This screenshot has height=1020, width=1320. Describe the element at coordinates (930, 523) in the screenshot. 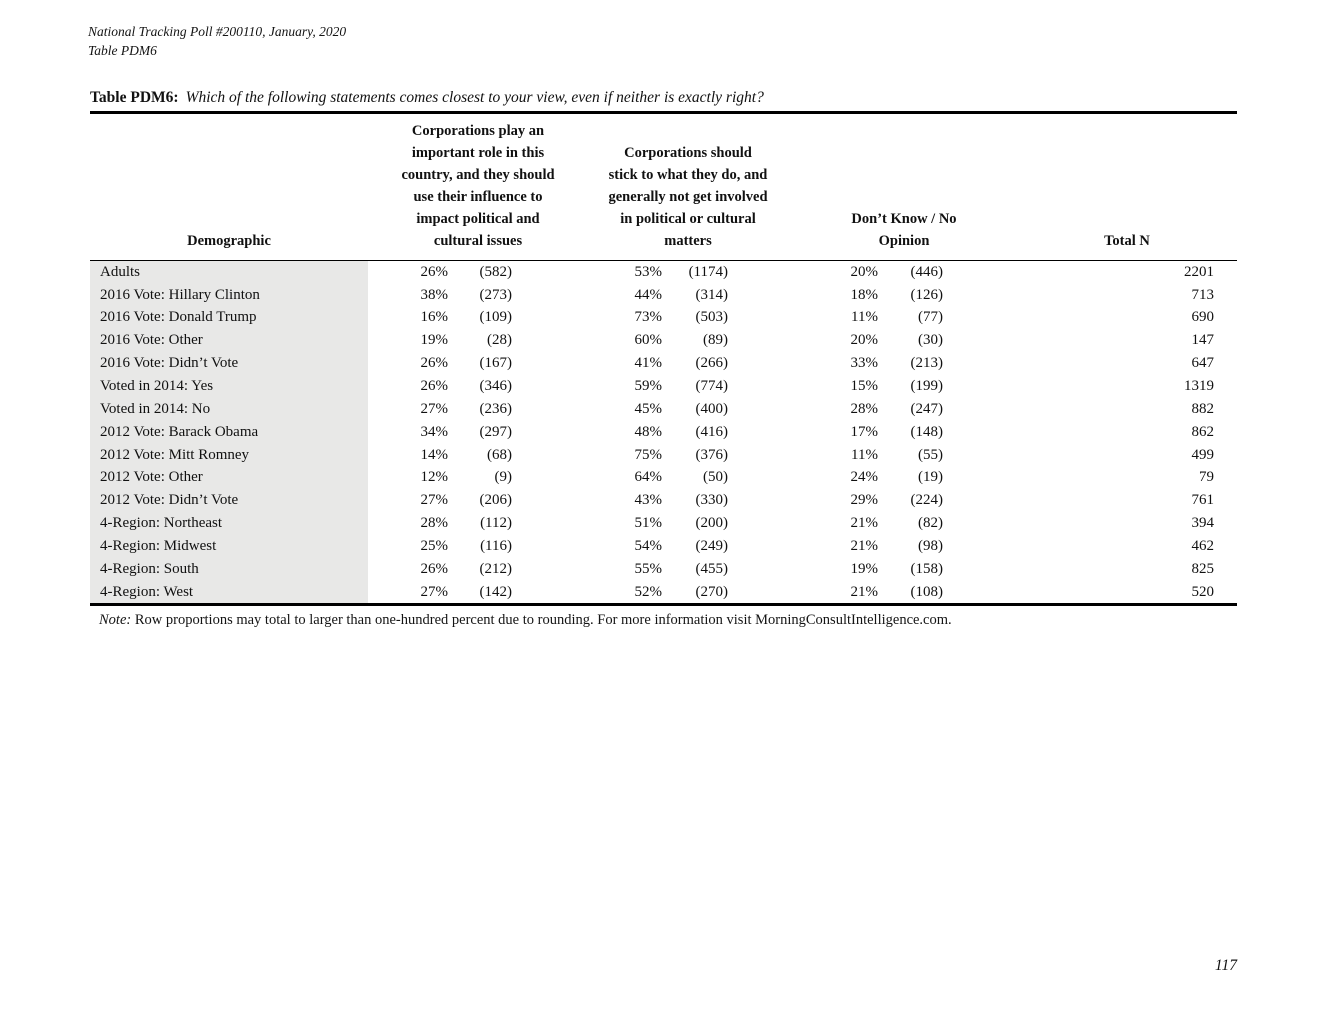

I see `n-dontknow: (82)` at that location.